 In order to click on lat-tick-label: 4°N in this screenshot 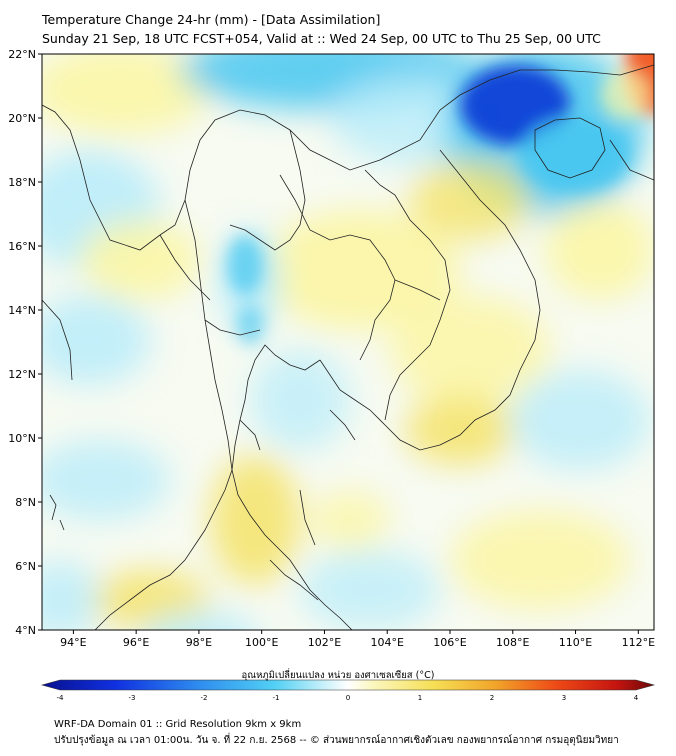, I will do `click(25, 630)`.